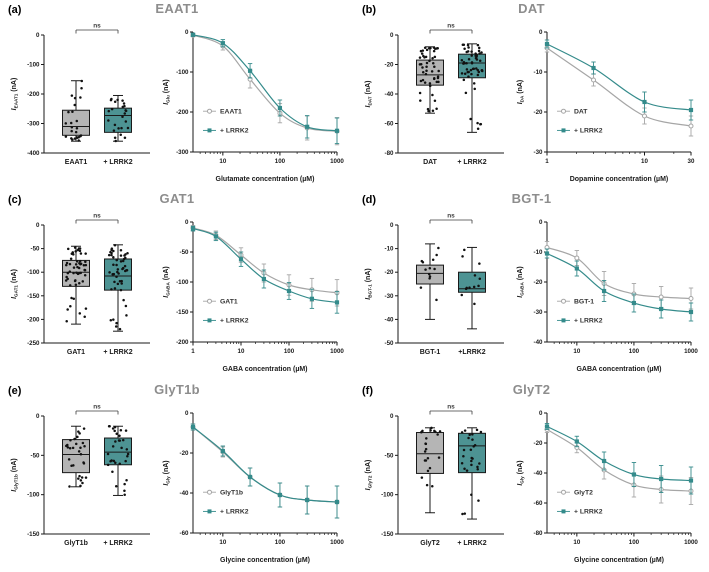  What do you see at coordinates (193, 351) in the screenshot?
I see `svg-text: 1` at bounding box center [193, 351].